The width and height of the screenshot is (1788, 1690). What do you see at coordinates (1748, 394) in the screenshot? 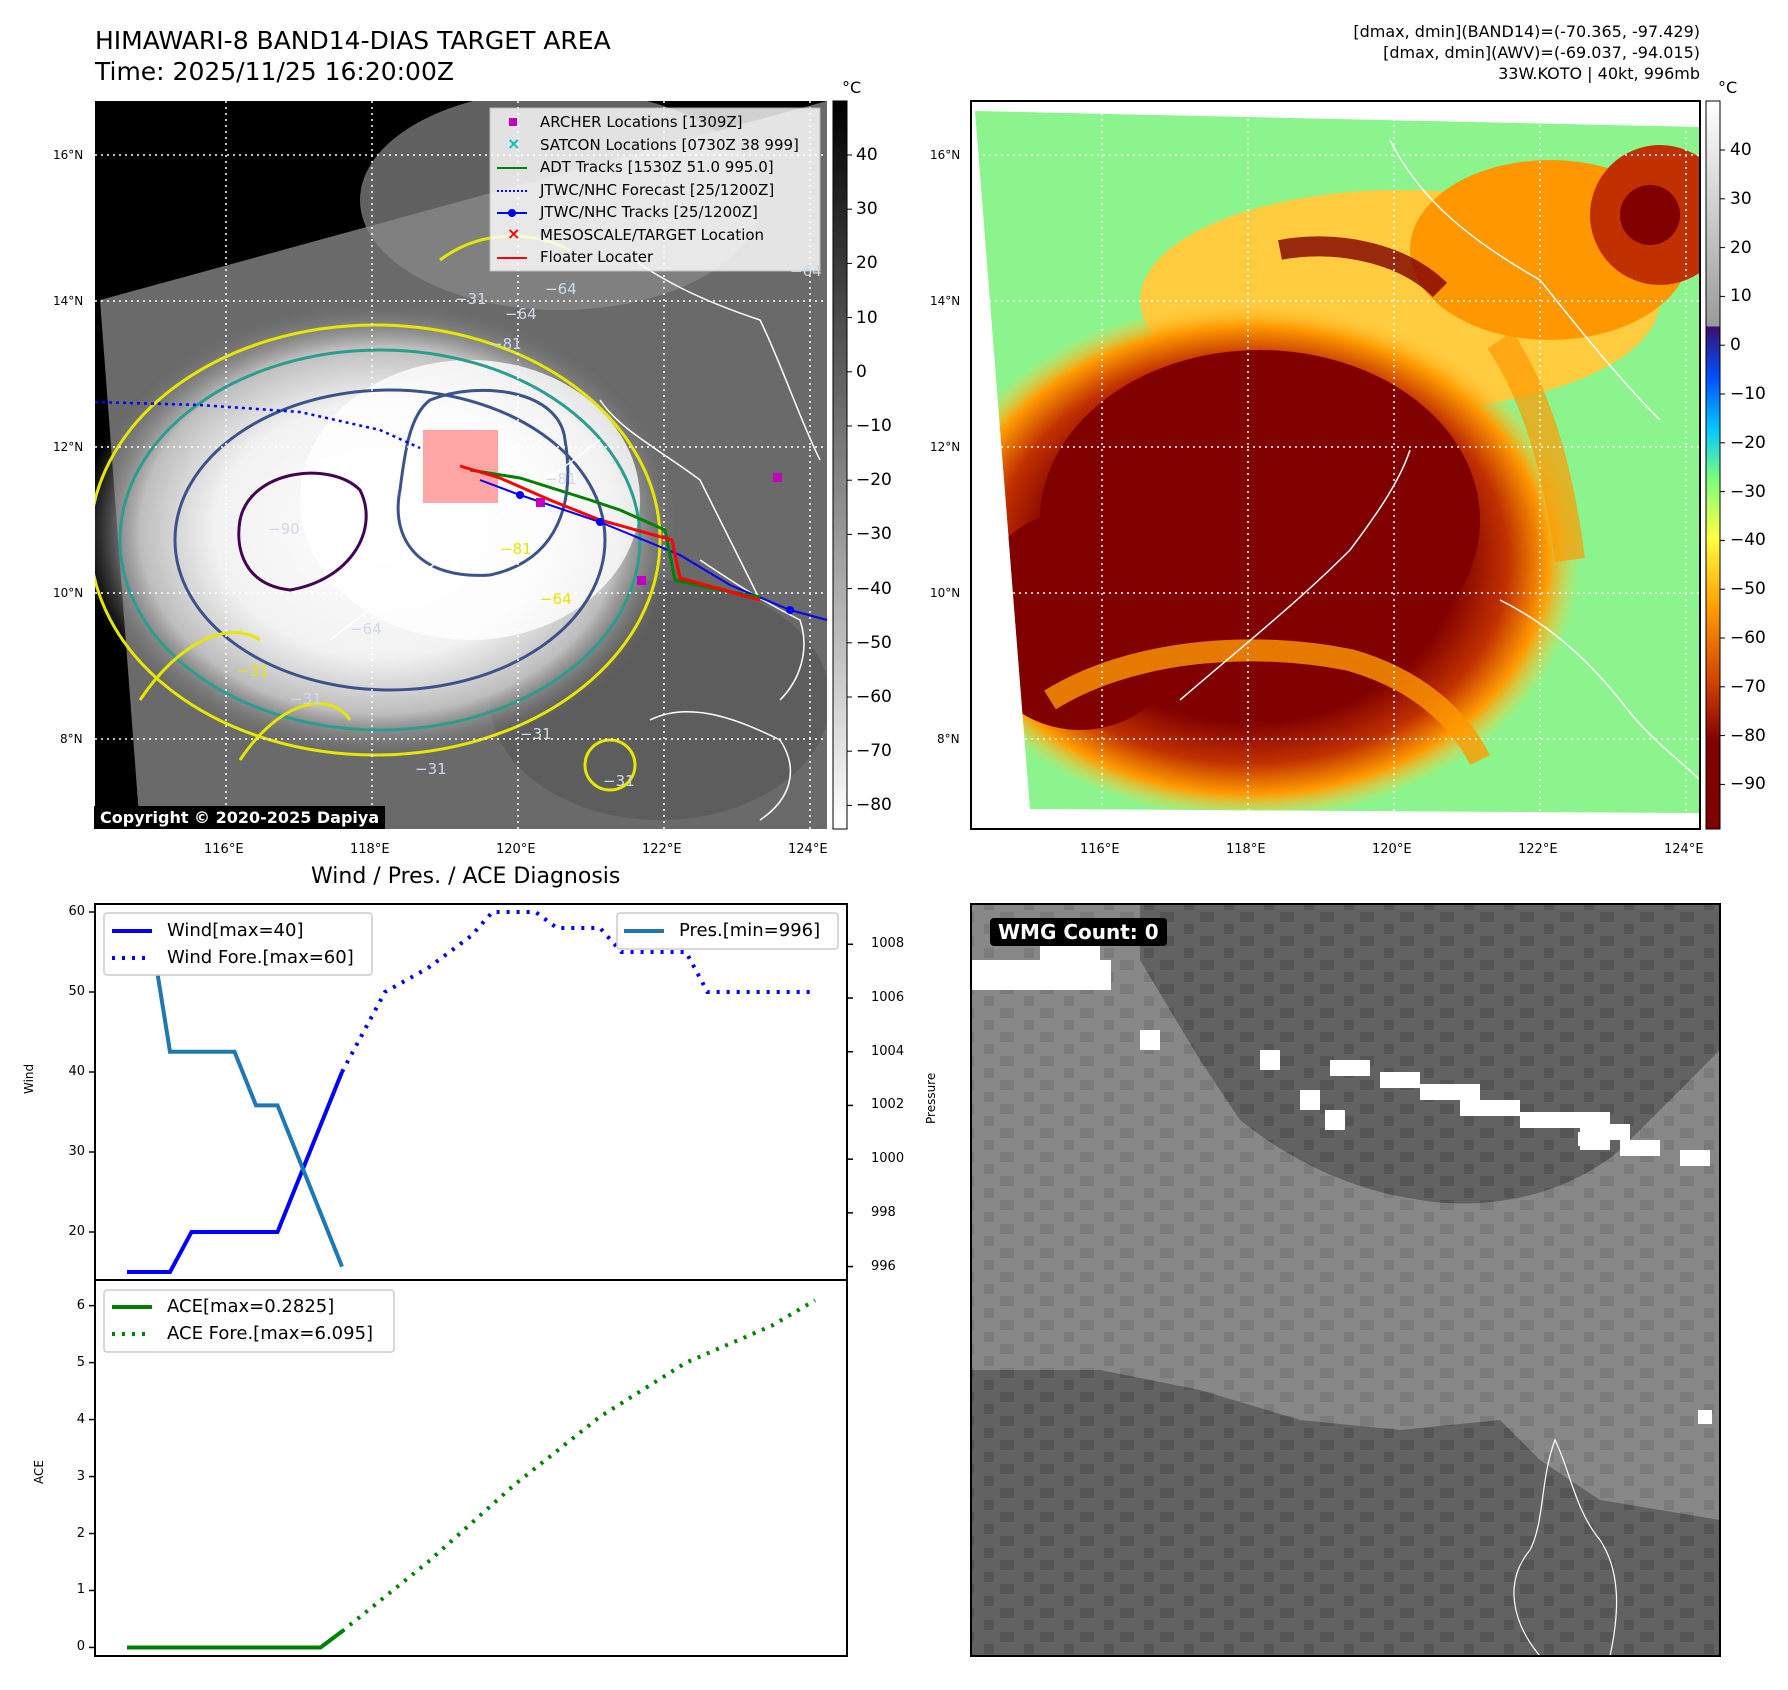
I see `colorbar-right-tick-label: −10` at bounding box center [1748, 394].